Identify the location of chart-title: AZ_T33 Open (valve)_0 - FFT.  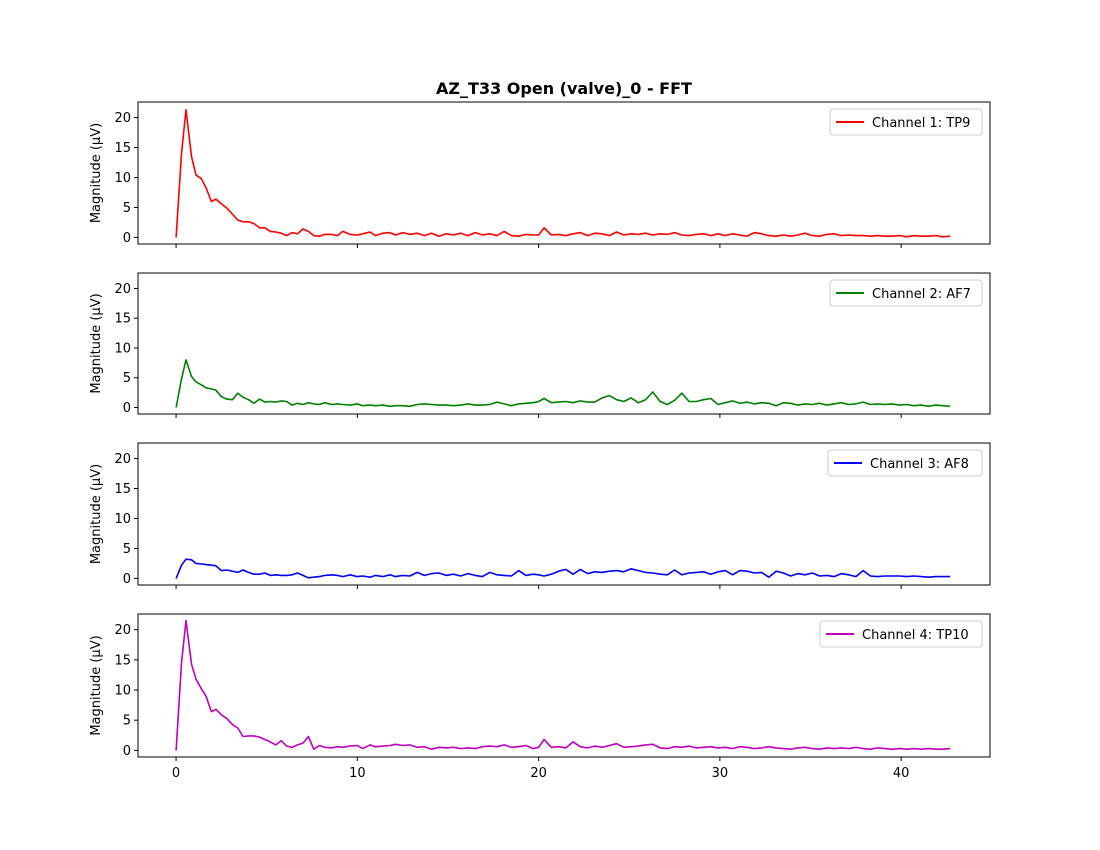
(564, 88).